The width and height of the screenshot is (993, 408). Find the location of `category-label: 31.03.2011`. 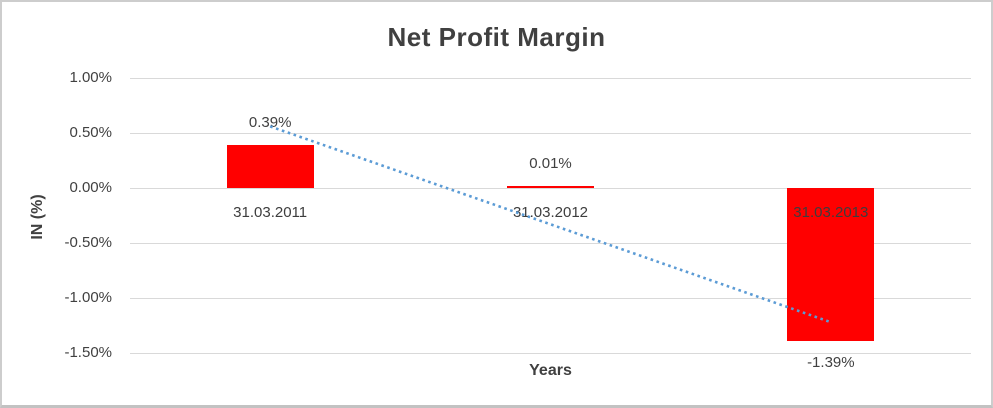

category-label: 31.03.2011 is located at coordinates (270, 212).